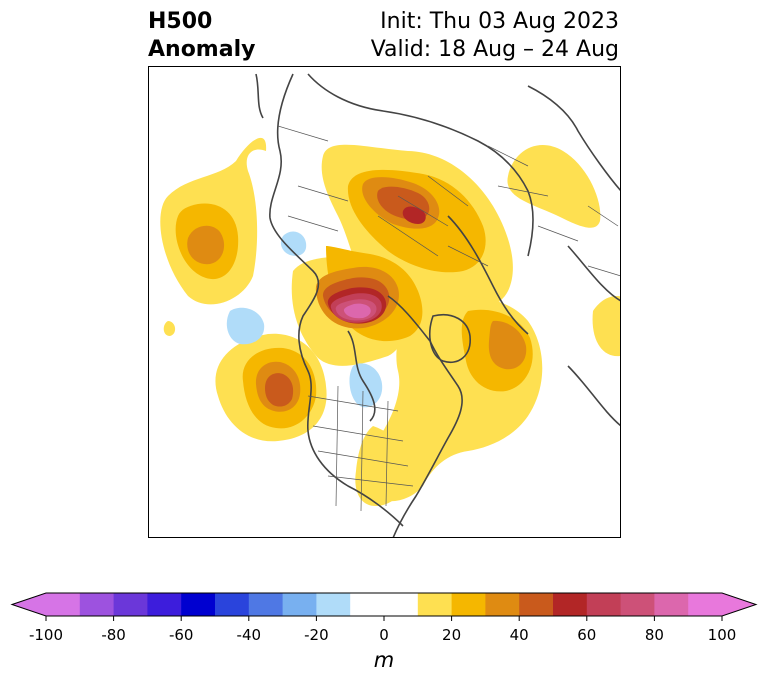  I want to click on map-title: H500 Anomaly, so click(201, 36).